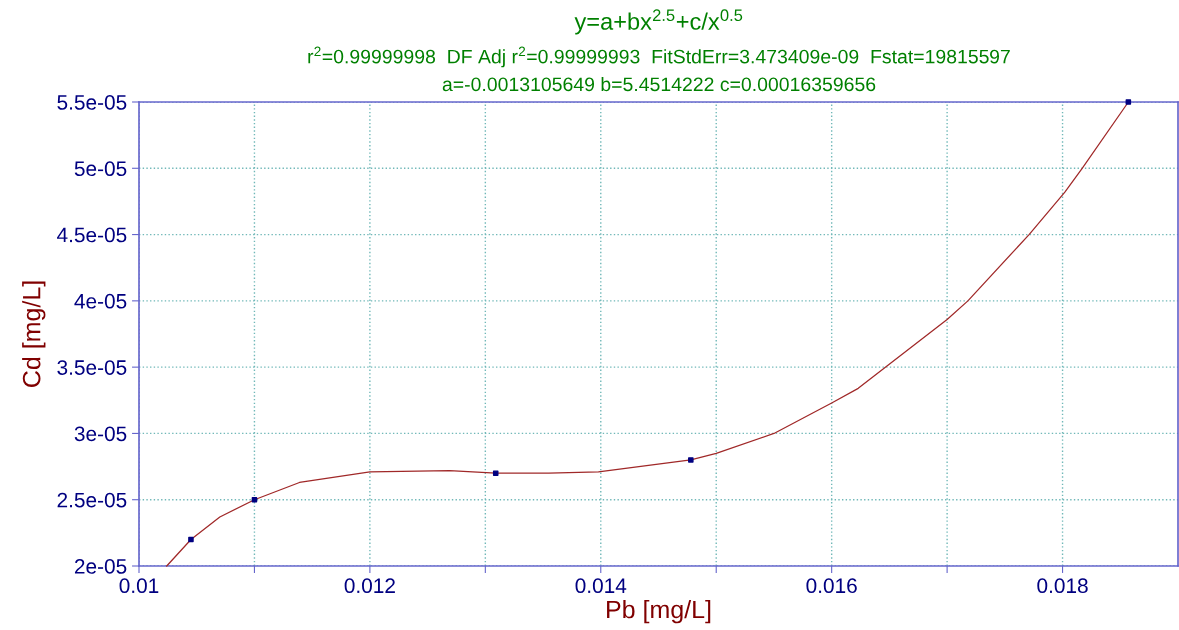 The image size is (1179, 630). Describe the element at coordinates (659, 84) in the screenshot. I see `text: a=-0.0013105649 b=5.4514222 c=0.00016359656` at that location.